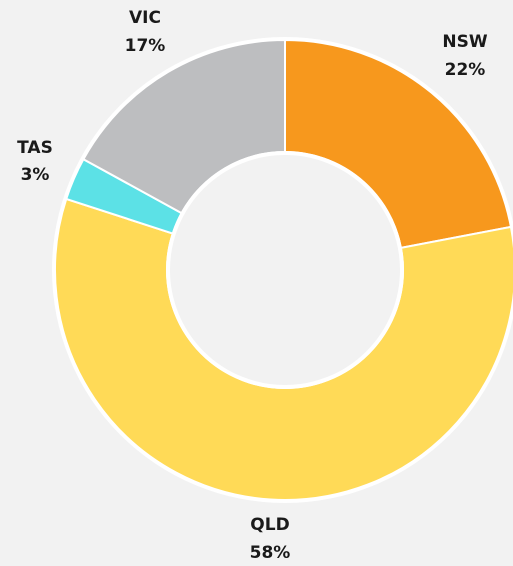 The height and width of the screenshot is (566, 513). Describe the element at coordinates (145, 18) in the screenshot. I see `category-label: VIC` at that location.